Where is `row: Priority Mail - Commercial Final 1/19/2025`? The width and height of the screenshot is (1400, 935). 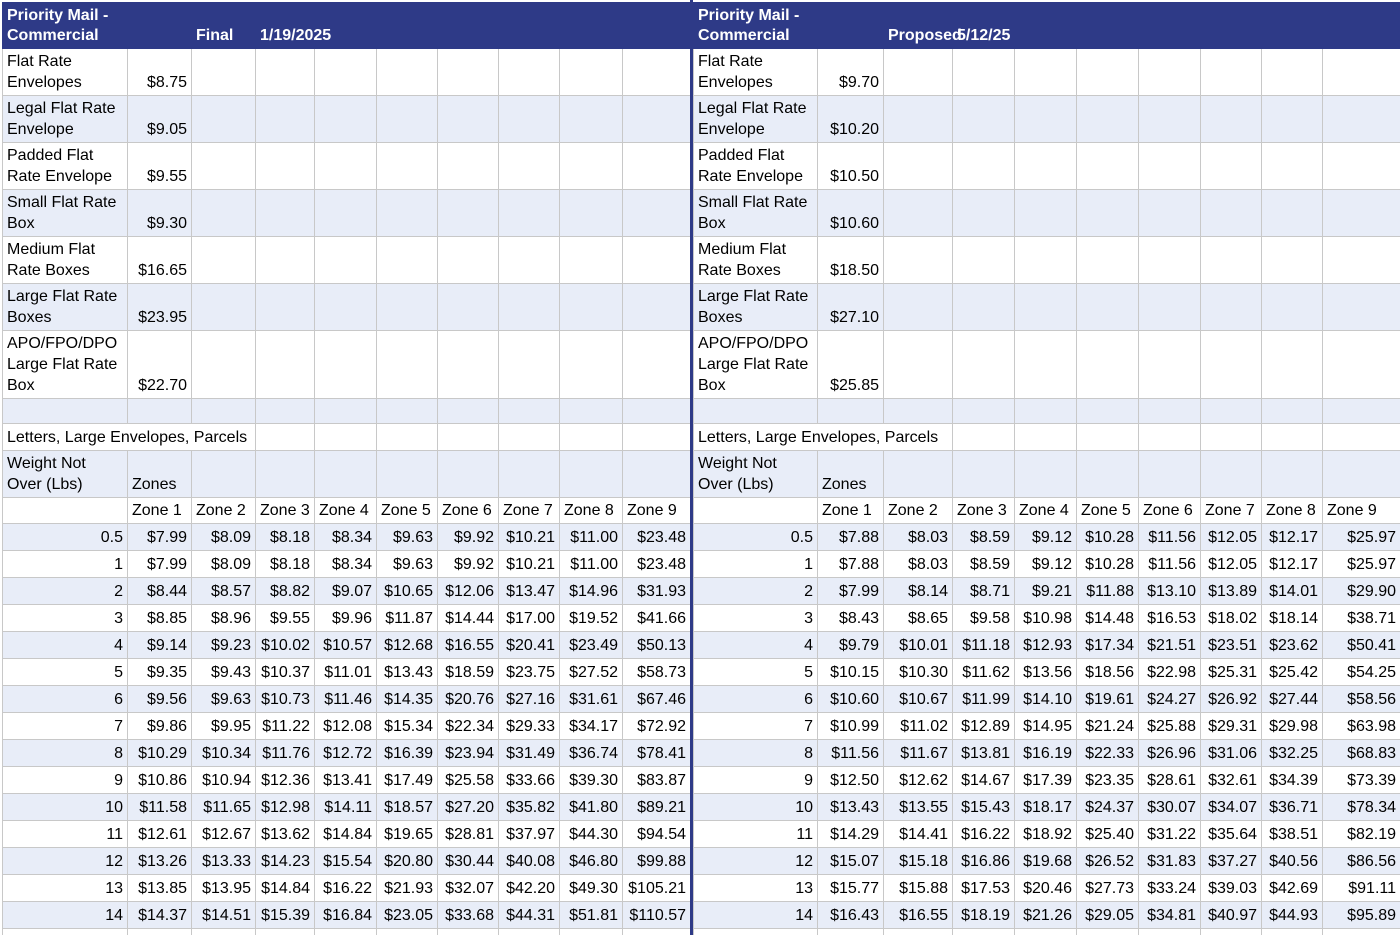 row: Priority Mail - Commercial Final 1/19/2025 is located at coordinates (346, 25).